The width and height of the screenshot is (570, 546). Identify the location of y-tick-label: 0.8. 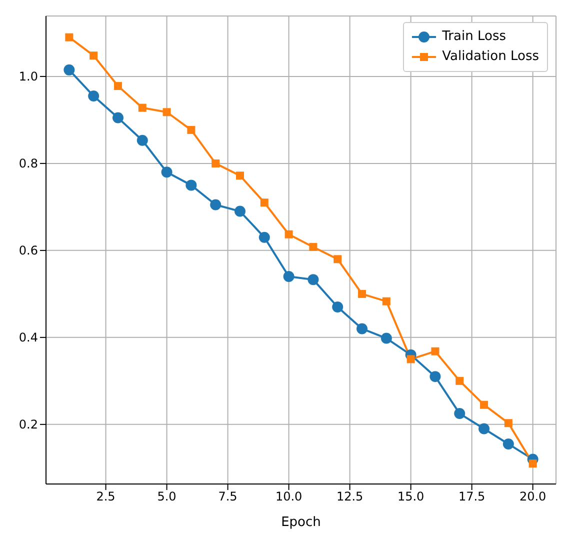
(28, 163).